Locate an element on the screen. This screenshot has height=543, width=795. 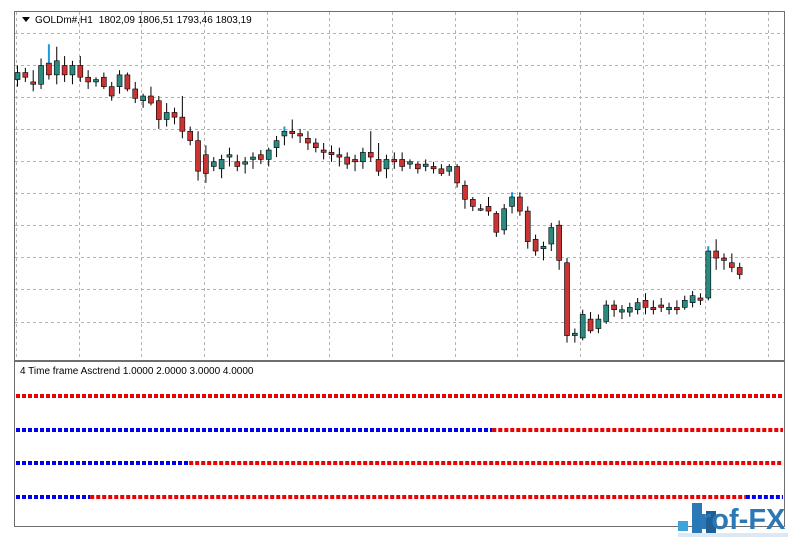
ohlc-readout: 1802,09 1806,51 1793,46 1803,19 is located at coordinates (175, 20).